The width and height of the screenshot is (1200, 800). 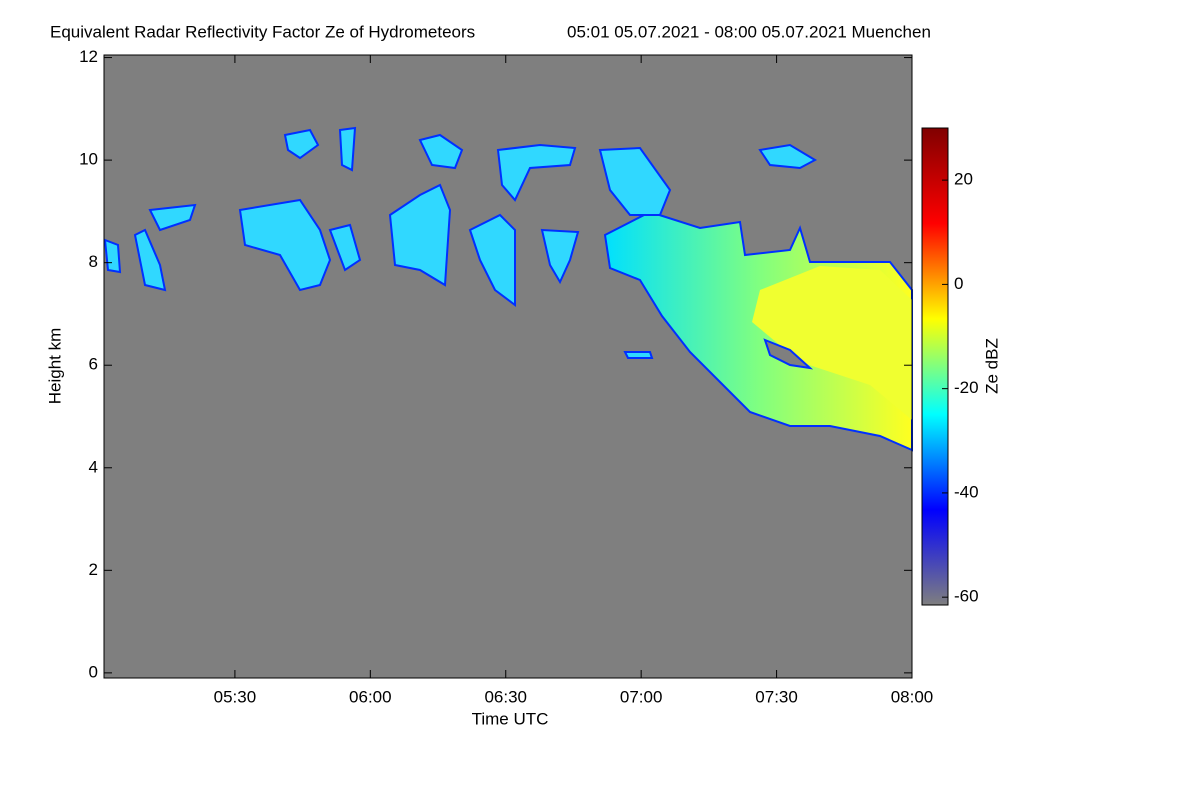 What do you see at coordinates (510, 718) in the screenshot?
I see `x-axis-label: Time UTC` at bounding box center [510, 718].